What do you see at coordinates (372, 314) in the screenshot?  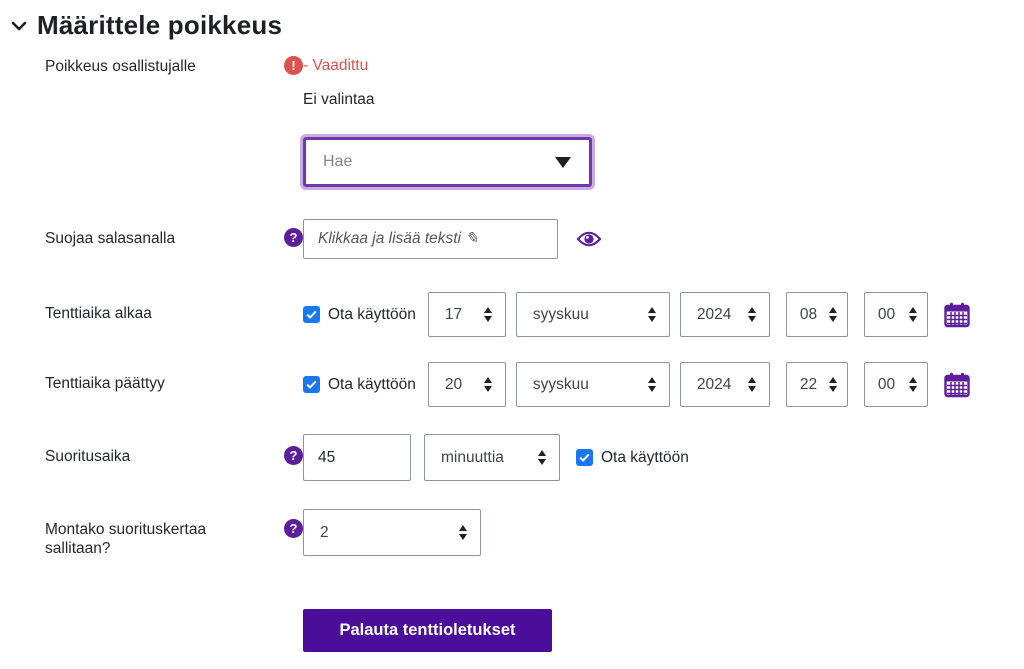 I see `exam-start-enable-label: Ota käyttöön` at bounding box center [372, 314].